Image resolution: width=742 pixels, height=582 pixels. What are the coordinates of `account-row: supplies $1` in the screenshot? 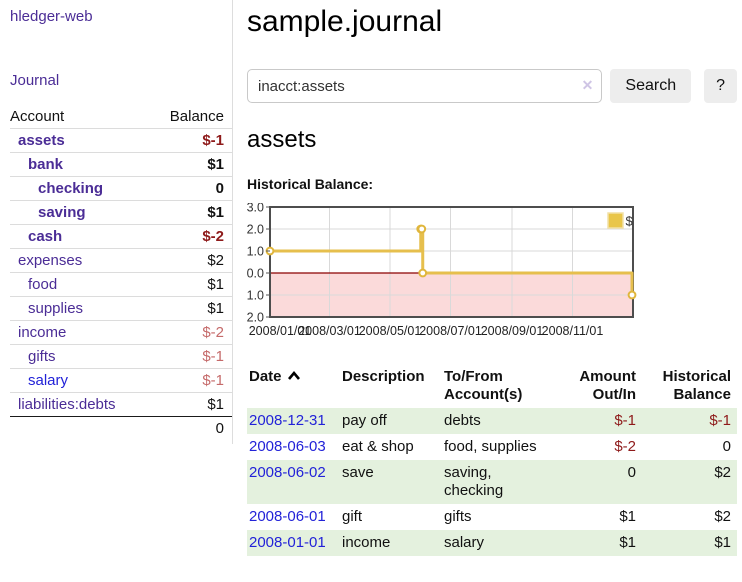 It's located at (121, 308).